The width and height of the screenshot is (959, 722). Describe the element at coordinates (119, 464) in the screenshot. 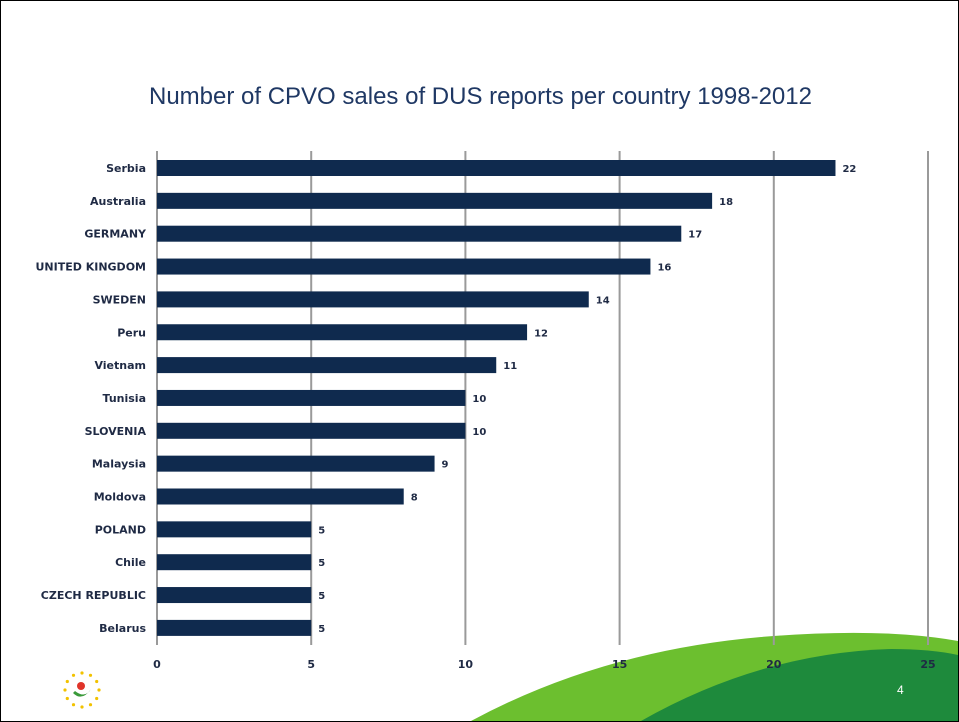

I see `category-label: Malaysia` at that location.